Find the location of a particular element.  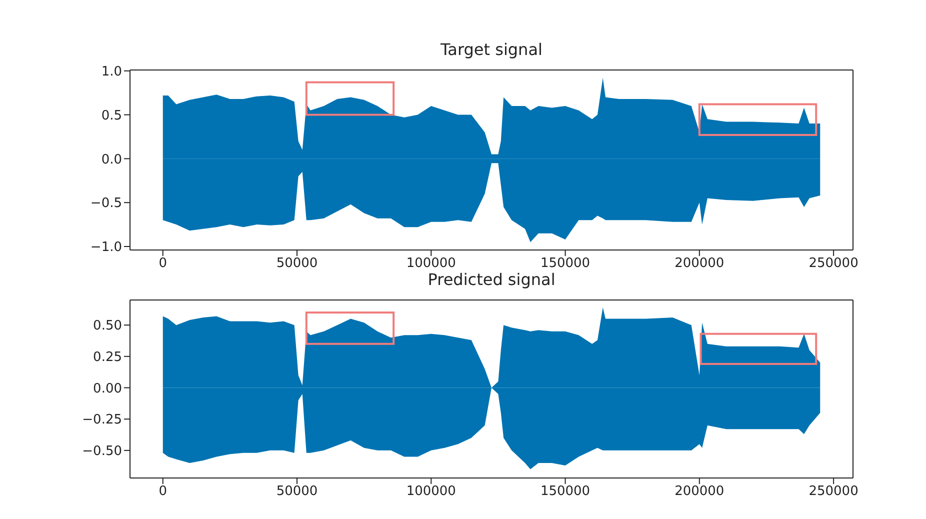

chart-title: Target signal is located at coordinates (492, 49).